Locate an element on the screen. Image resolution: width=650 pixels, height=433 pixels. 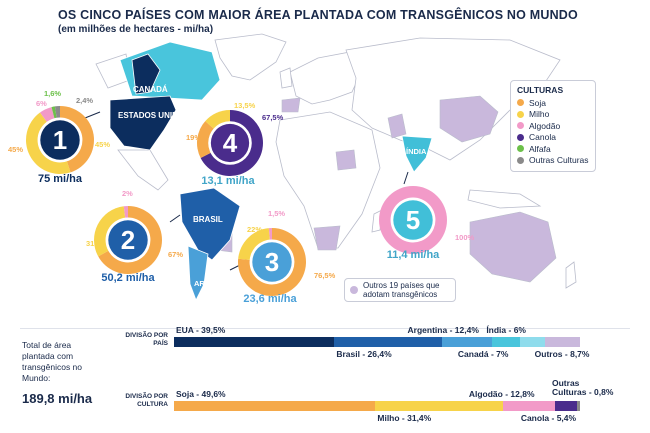
legend-item: Alfafa is located at coordinates (553, 149).